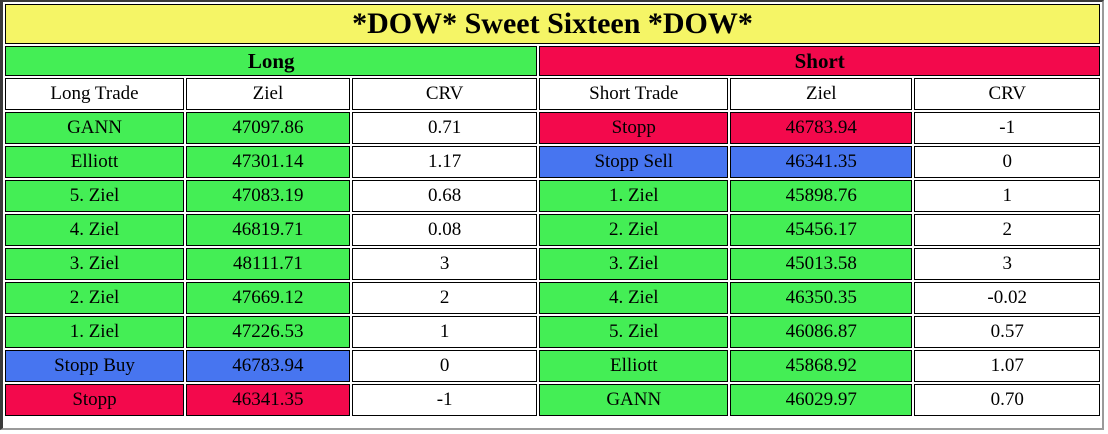 This screenshot has width=1108, height=434. What do you see at coordinates (634, 366) in the screenshot?
I see `short-trade-cell: Elliott` at bounding box center [634, 366].